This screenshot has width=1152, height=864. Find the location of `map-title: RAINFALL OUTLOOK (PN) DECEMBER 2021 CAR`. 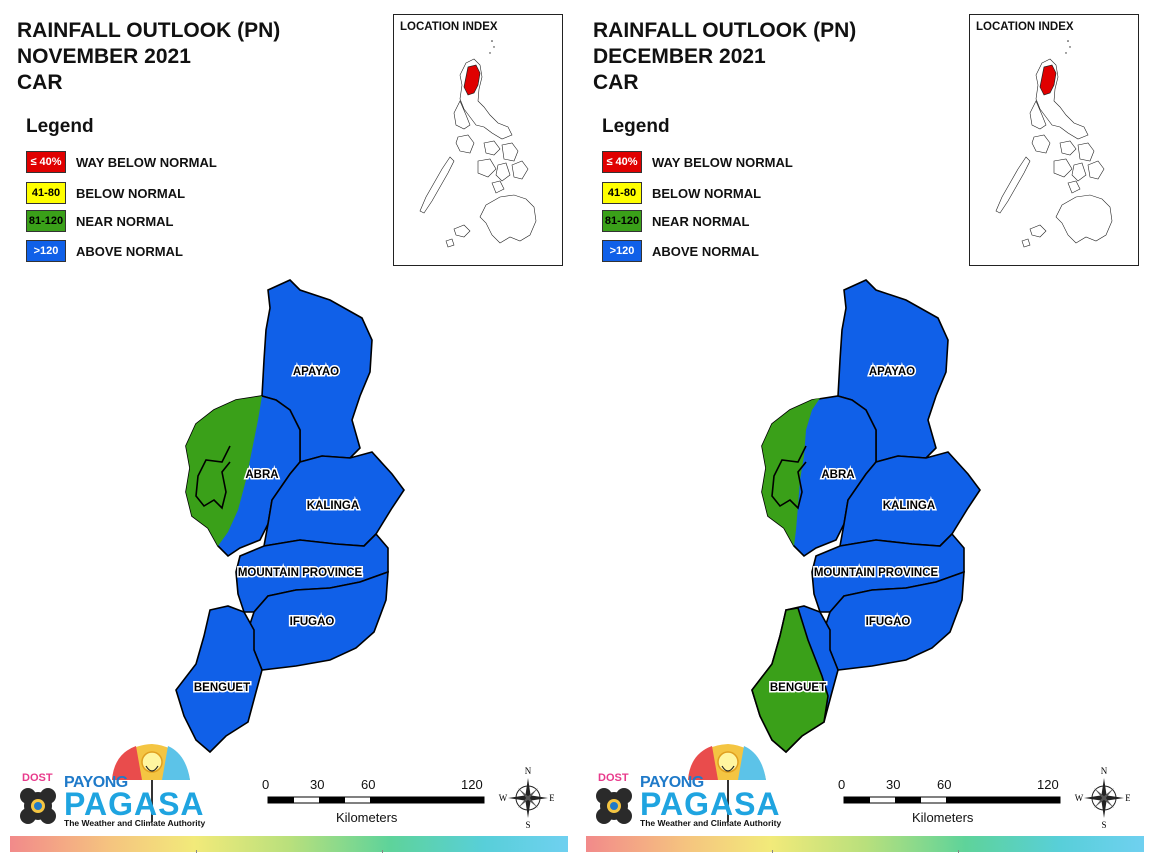

map-title: RAINFALL OUTLOOK (PN) DECEMBER 2021 CAR is located at coordinates (724, 57).